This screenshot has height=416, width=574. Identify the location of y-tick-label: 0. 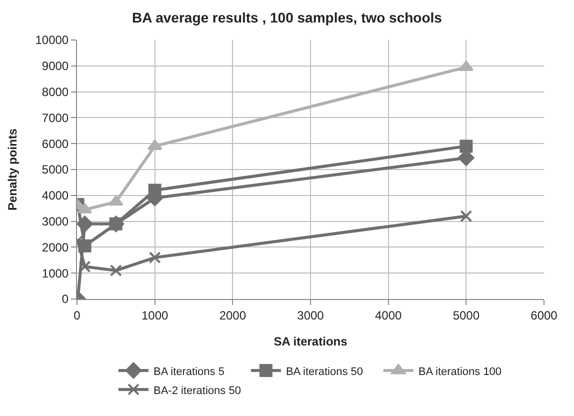
(65, 299).